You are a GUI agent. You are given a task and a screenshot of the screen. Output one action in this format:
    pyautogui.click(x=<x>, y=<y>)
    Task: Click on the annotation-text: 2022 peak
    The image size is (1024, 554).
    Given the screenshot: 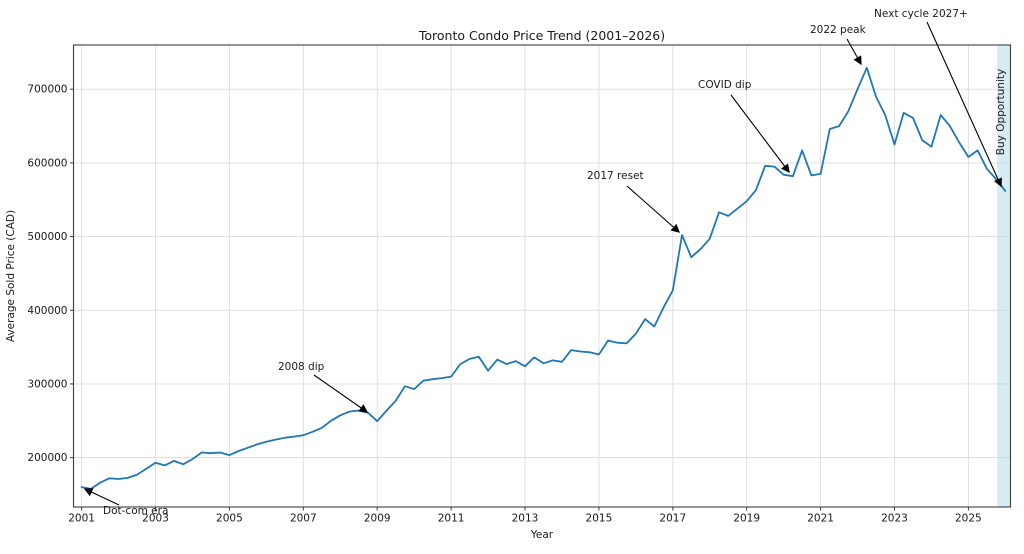 What is the action you would take?
    pyautogui.click(x=838, y=30)
    